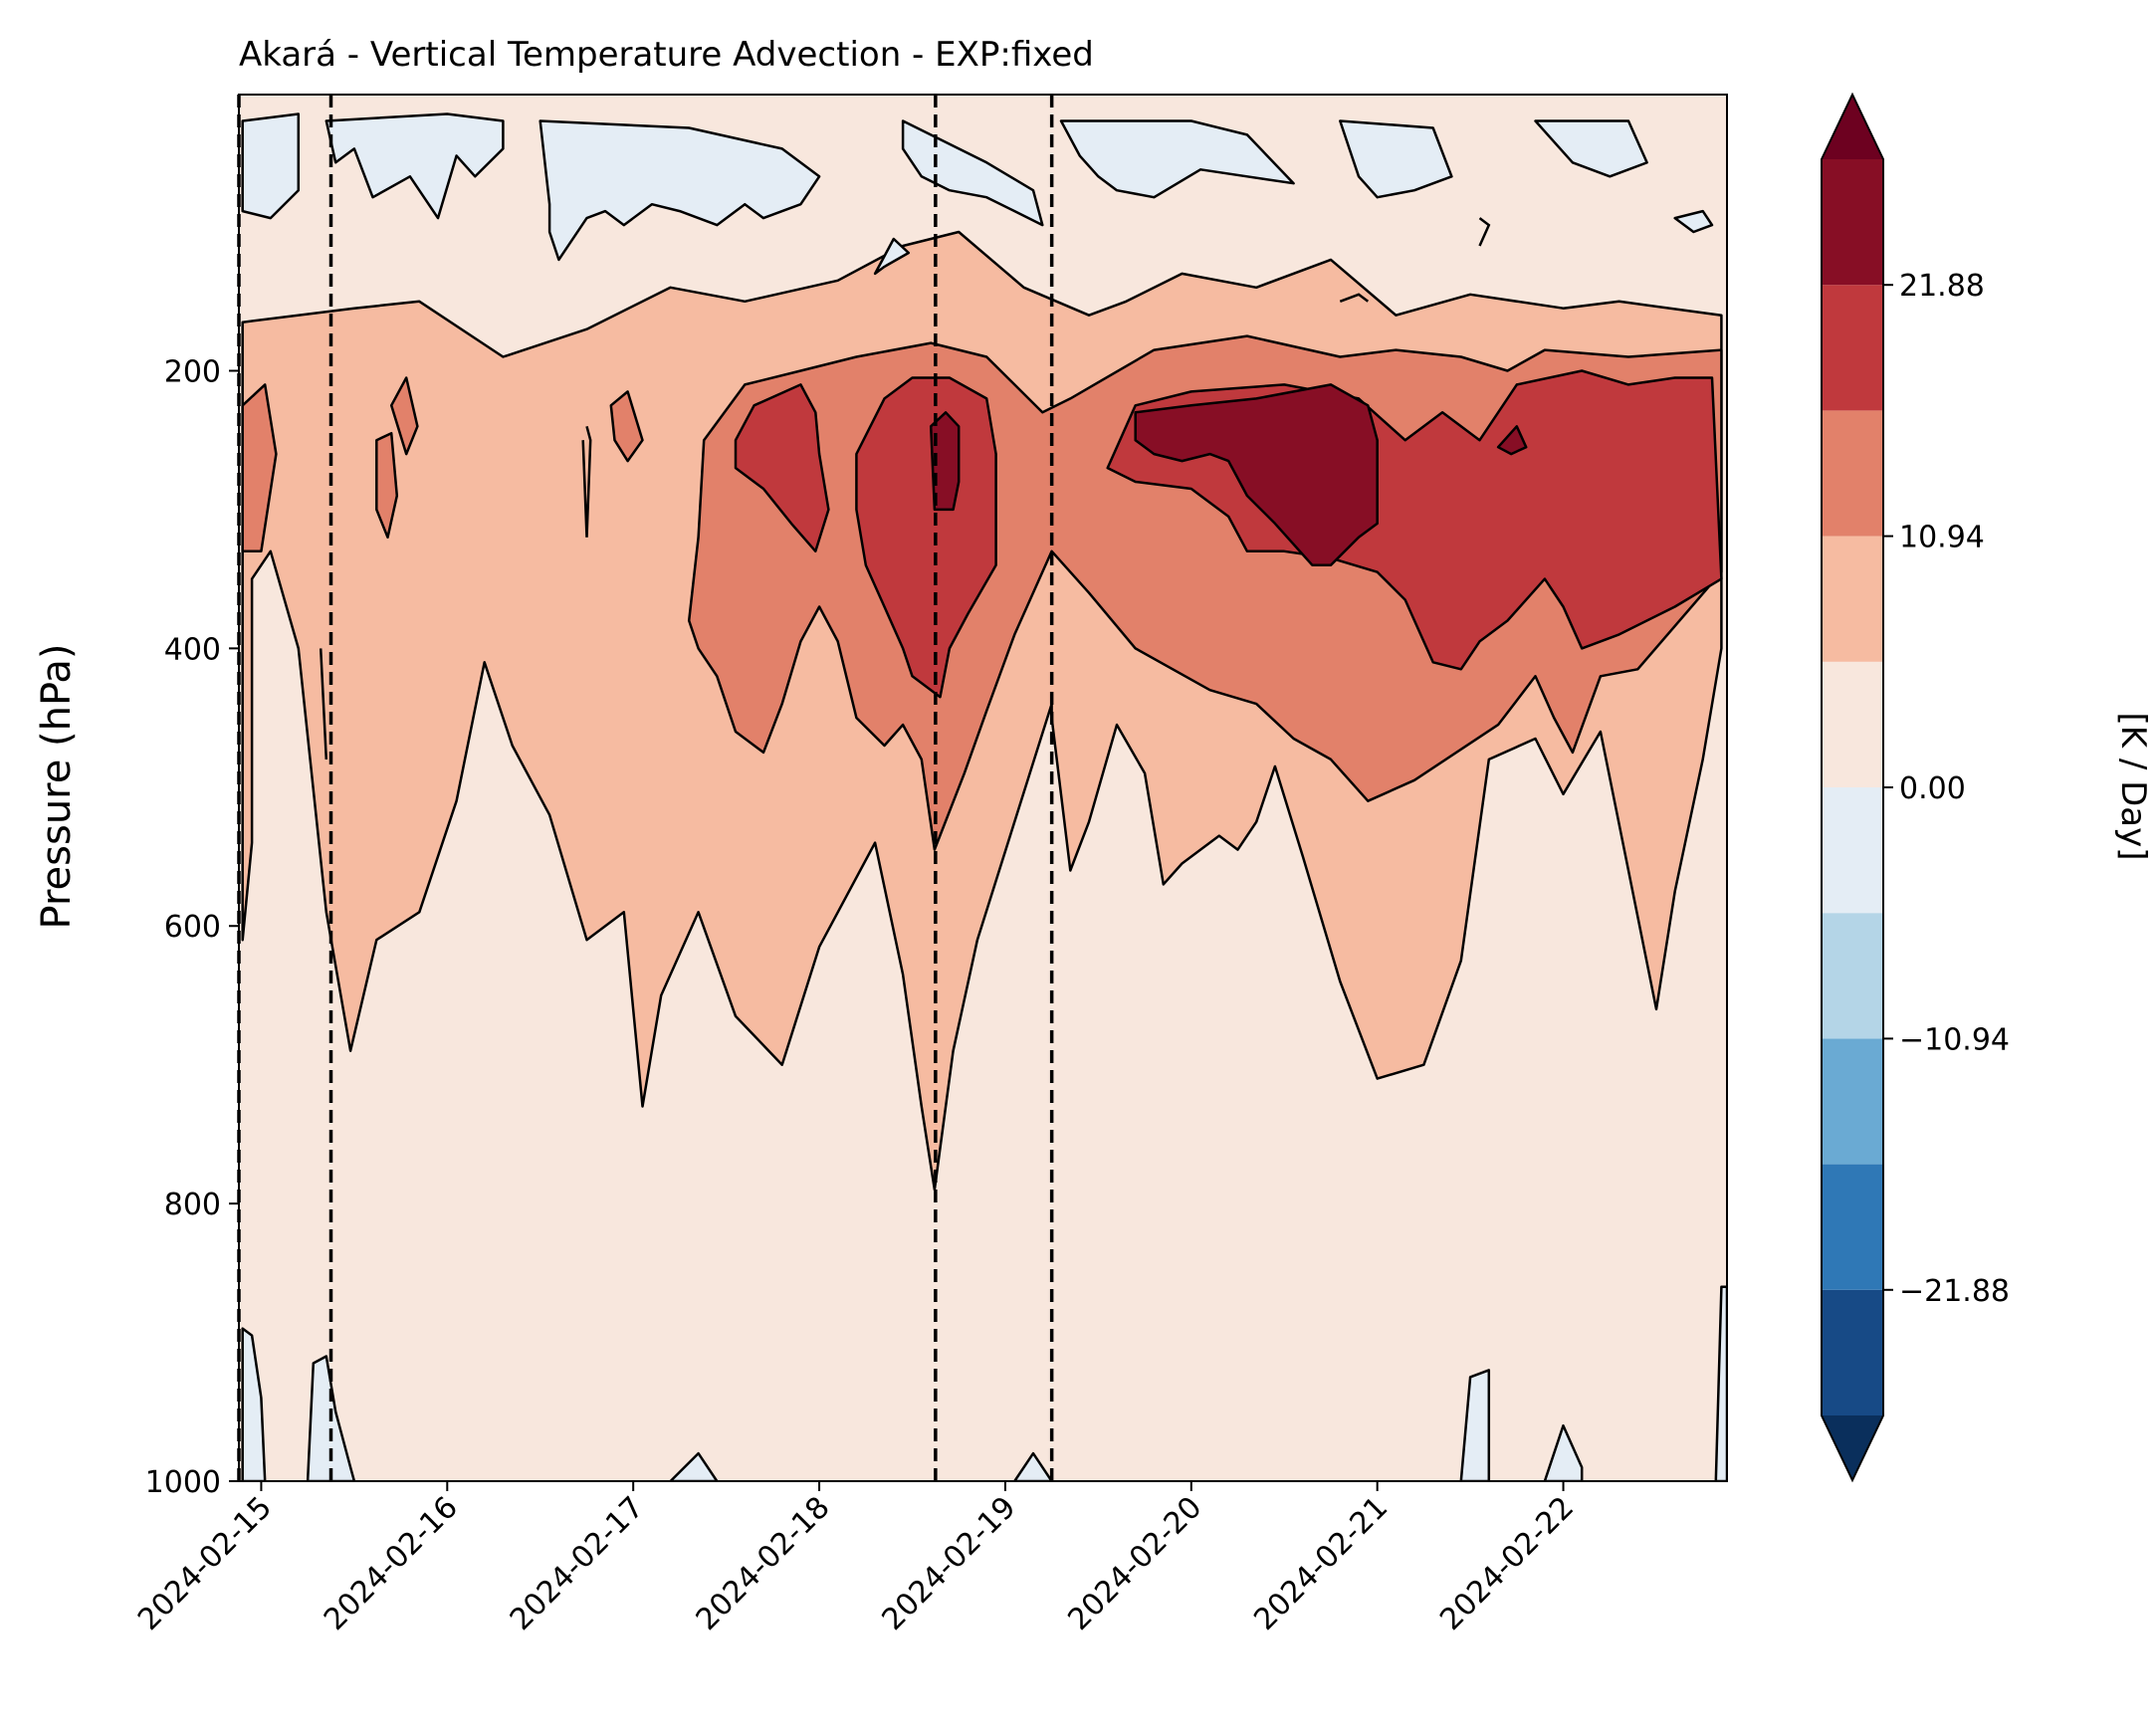  What do you see at coordinates (192, 372) in the screenshot?
I see `y-tick-label-0: 200` at bounding box center [192, 372].